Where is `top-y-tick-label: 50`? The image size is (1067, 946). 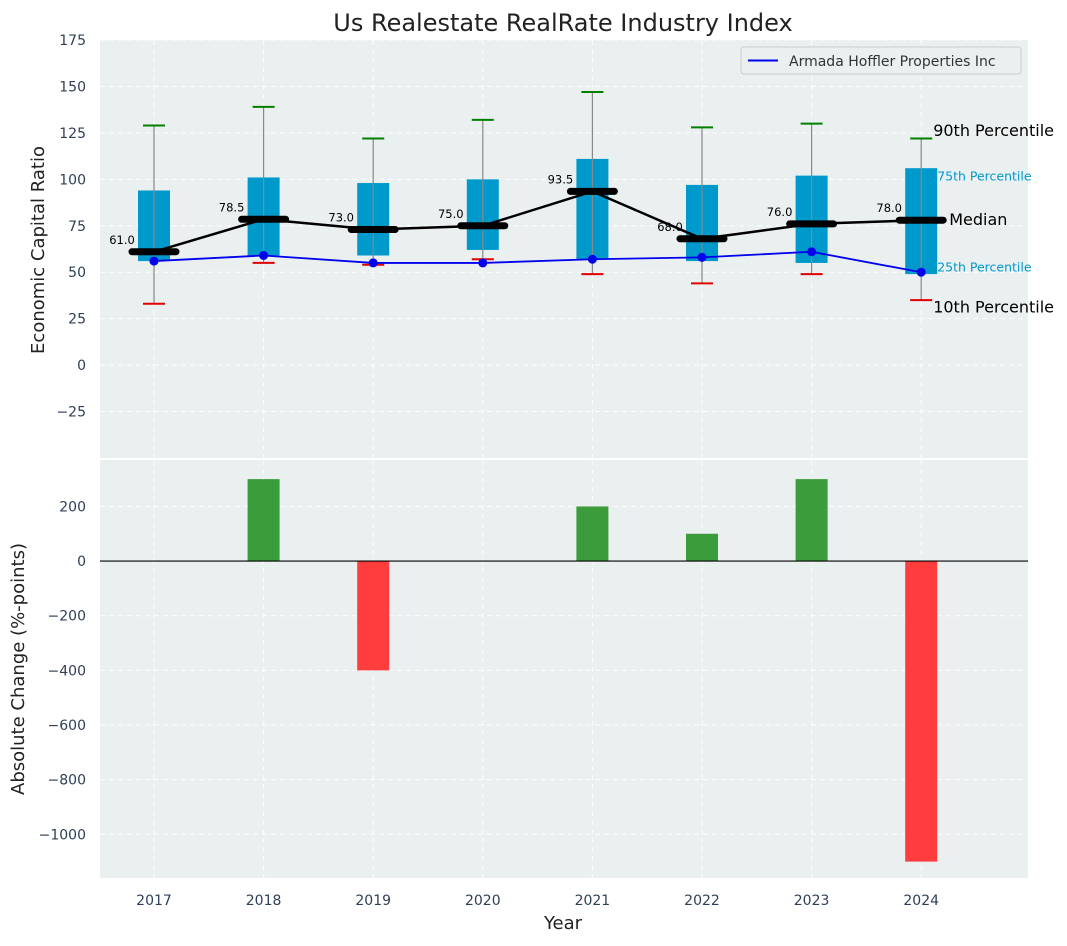
top-y-tick-label: 50 is located at coordinates (77, 273).